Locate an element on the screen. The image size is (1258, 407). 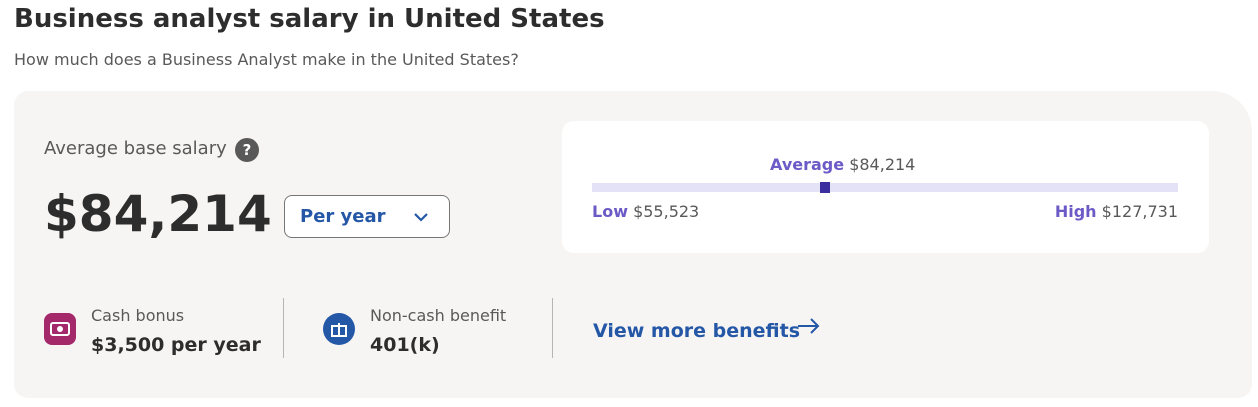
average-label: Average is located at coordinates (807, 164).